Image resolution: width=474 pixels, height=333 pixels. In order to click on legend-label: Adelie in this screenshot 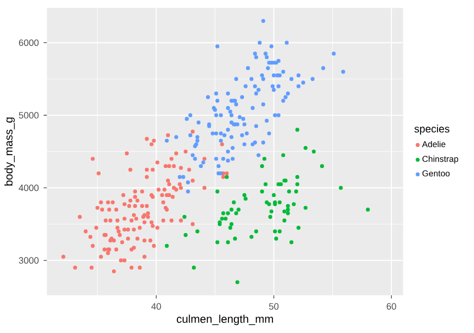, I will do `click(434, 144)`.